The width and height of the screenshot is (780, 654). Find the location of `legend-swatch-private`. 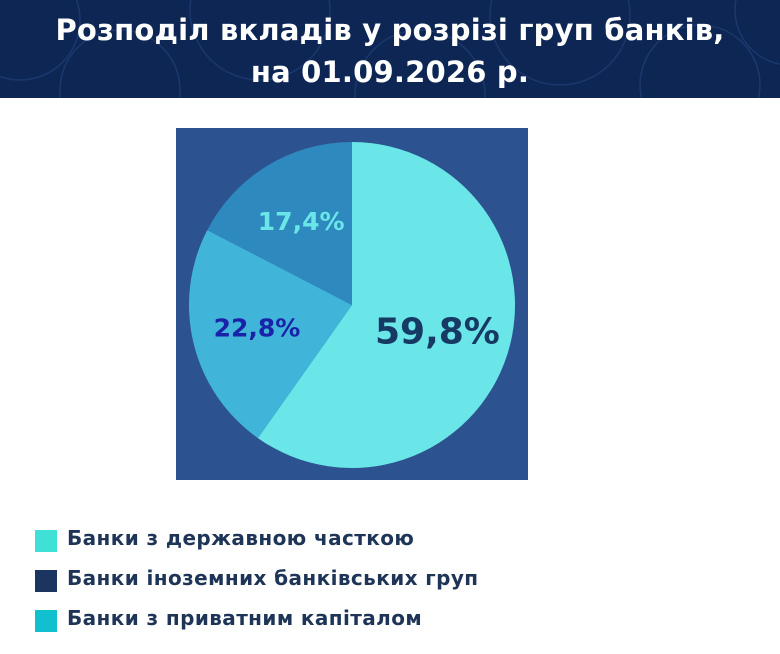

legend-swatch-private is located at coordinates (46, 621).